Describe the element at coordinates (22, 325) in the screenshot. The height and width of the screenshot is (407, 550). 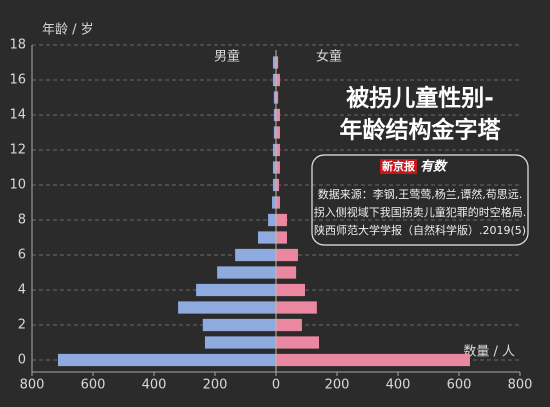
I see `y-tick-label: 2` at that location.